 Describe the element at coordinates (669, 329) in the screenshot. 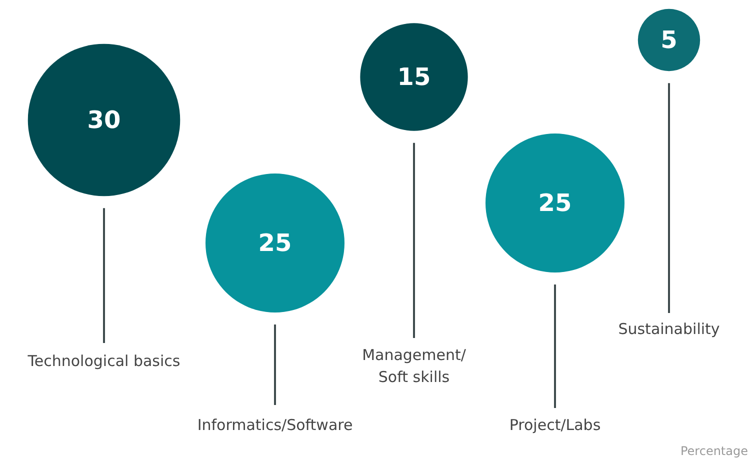

I see `category-label: Sustainability` at that location.